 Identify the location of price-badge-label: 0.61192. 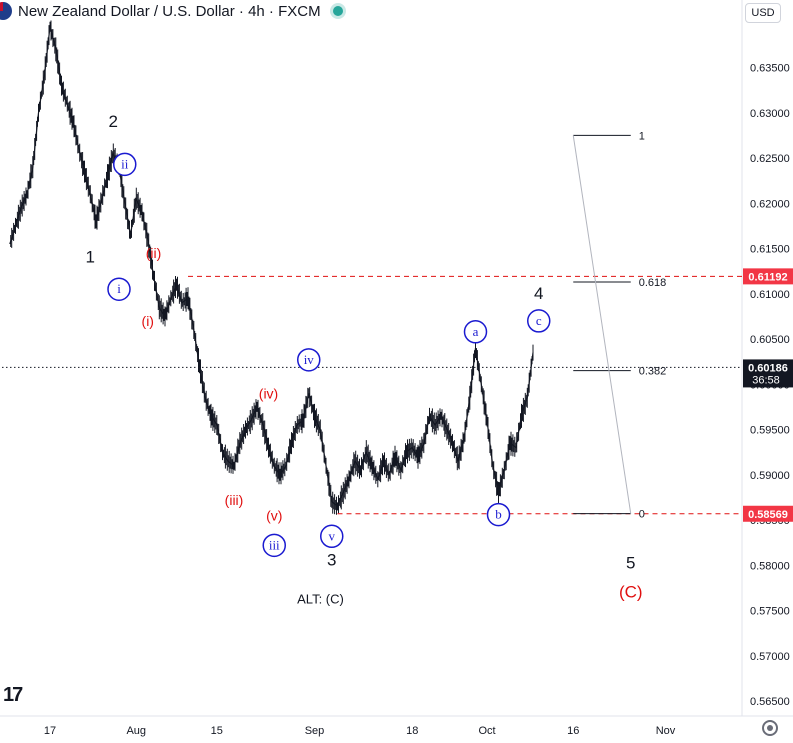
(767, 277).